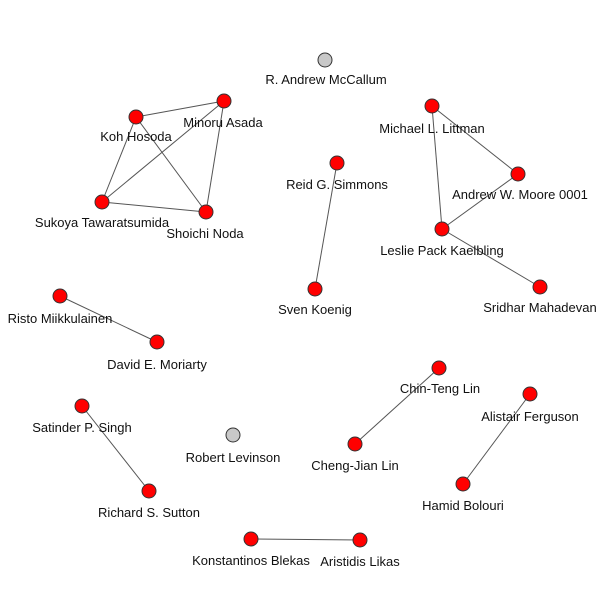  I want to click on node-singh, so click(82, 406).